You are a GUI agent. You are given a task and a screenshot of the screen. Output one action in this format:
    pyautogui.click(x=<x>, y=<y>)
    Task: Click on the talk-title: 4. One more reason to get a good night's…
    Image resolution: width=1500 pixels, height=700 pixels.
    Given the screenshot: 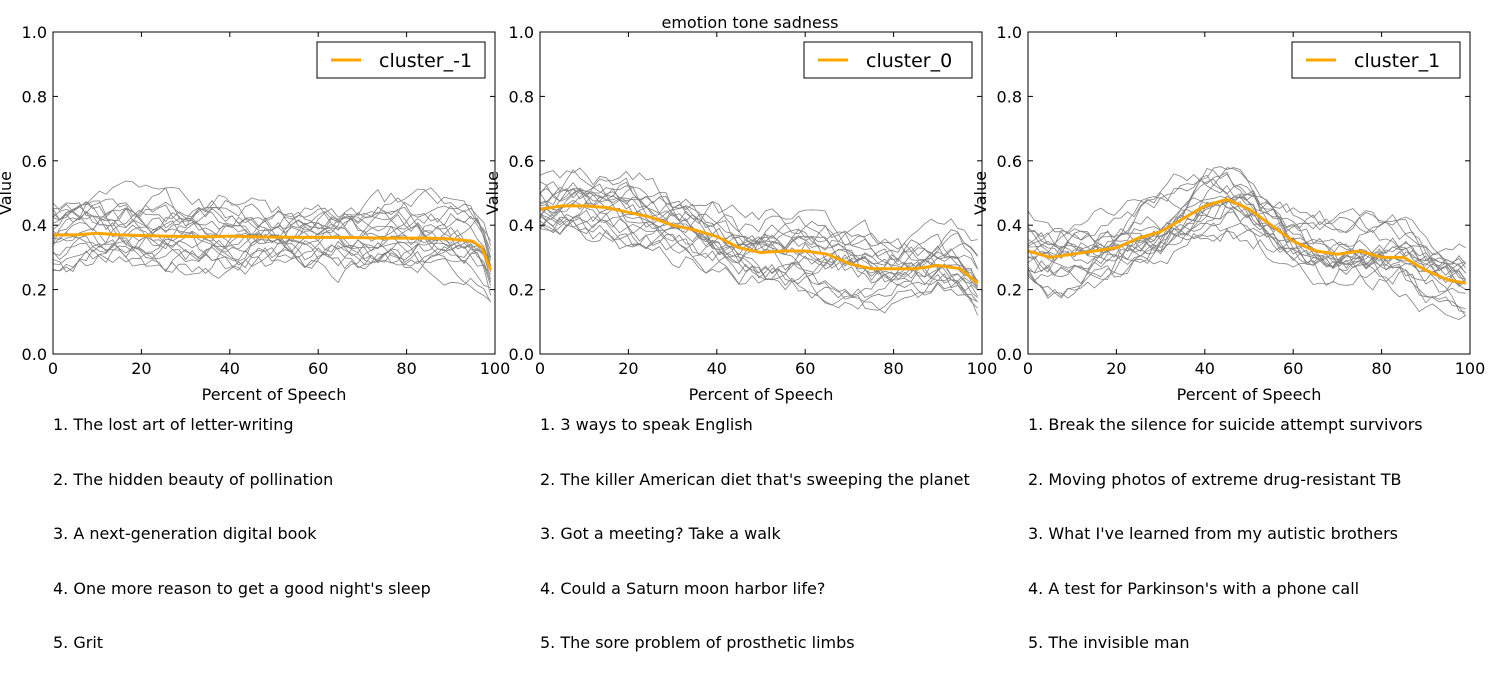 What is the action you would take?
    pyautogui.click(x=242, y=588)
    